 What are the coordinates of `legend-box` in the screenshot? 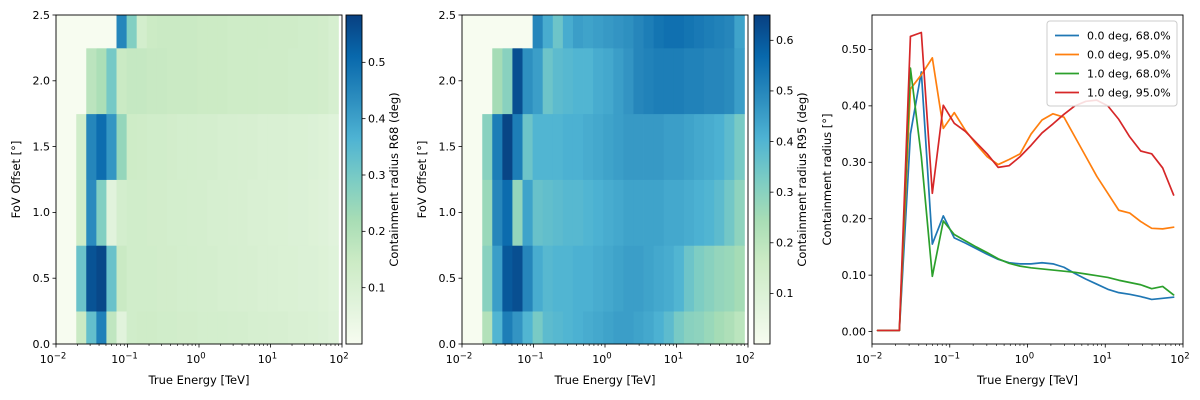 It's located at (1112, 63).